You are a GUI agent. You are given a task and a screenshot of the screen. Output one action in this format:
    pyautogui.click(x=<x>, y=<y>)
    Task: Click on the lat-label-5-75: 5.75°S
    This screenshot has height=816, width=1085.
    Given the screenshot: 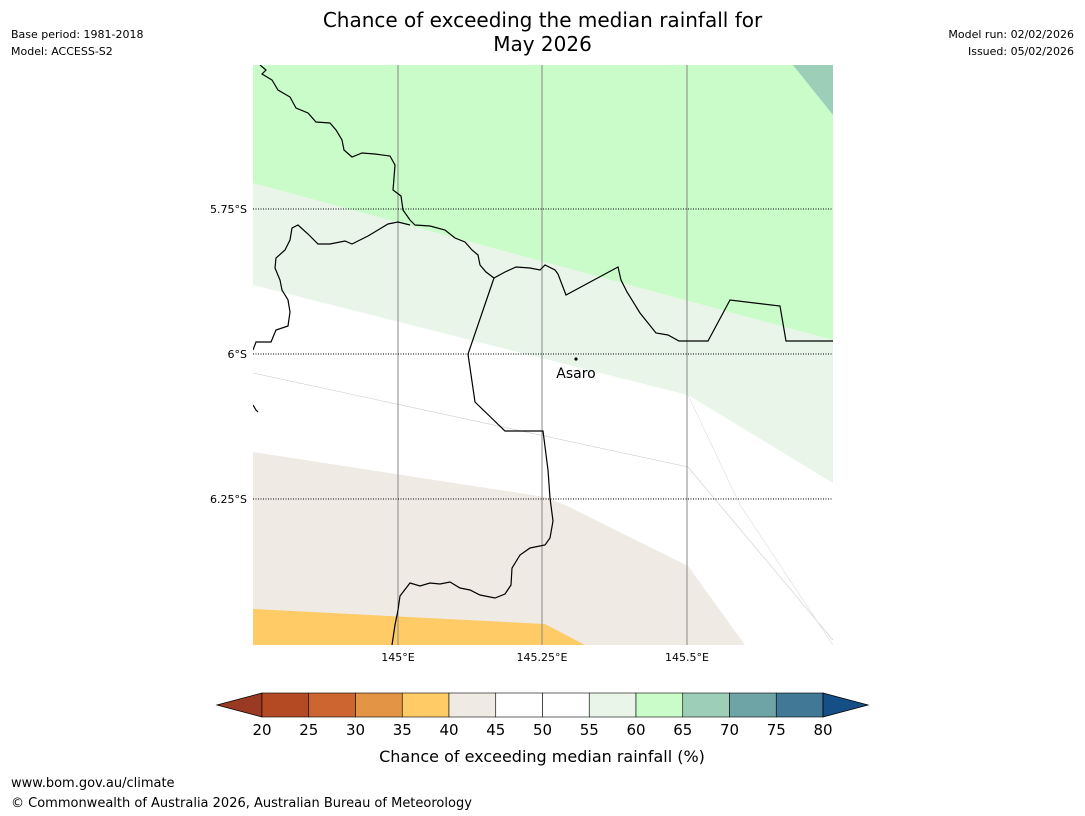 What is the action you would take?
    pyautogui.click(x=228, y=209)
    